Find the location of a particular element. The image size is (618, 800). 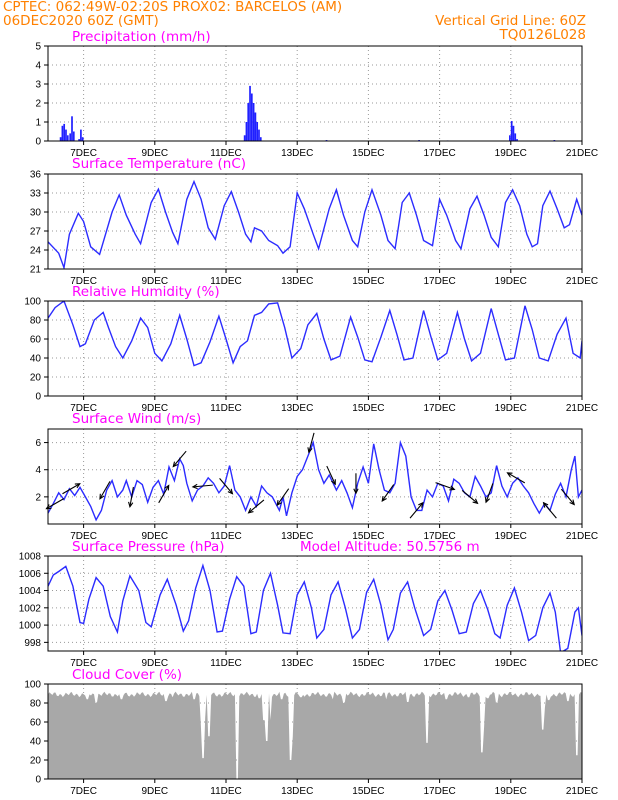

header-grid-note: Vertical Grid Line: 60Z is located at coordinates (510, 21).